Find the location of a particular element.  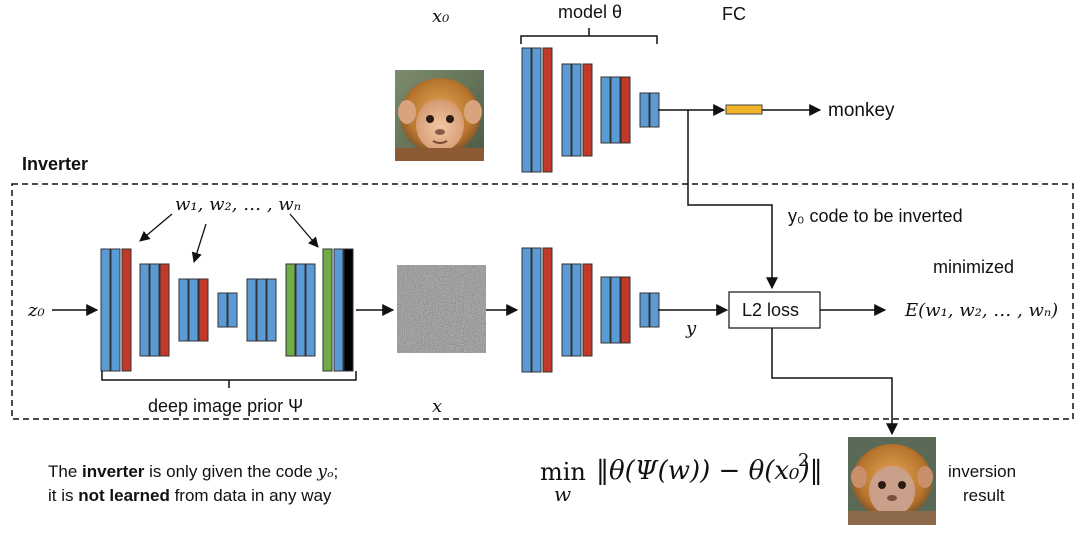

y0-code-label: y₀ code to be inverted is located at coordinates (875, 216).